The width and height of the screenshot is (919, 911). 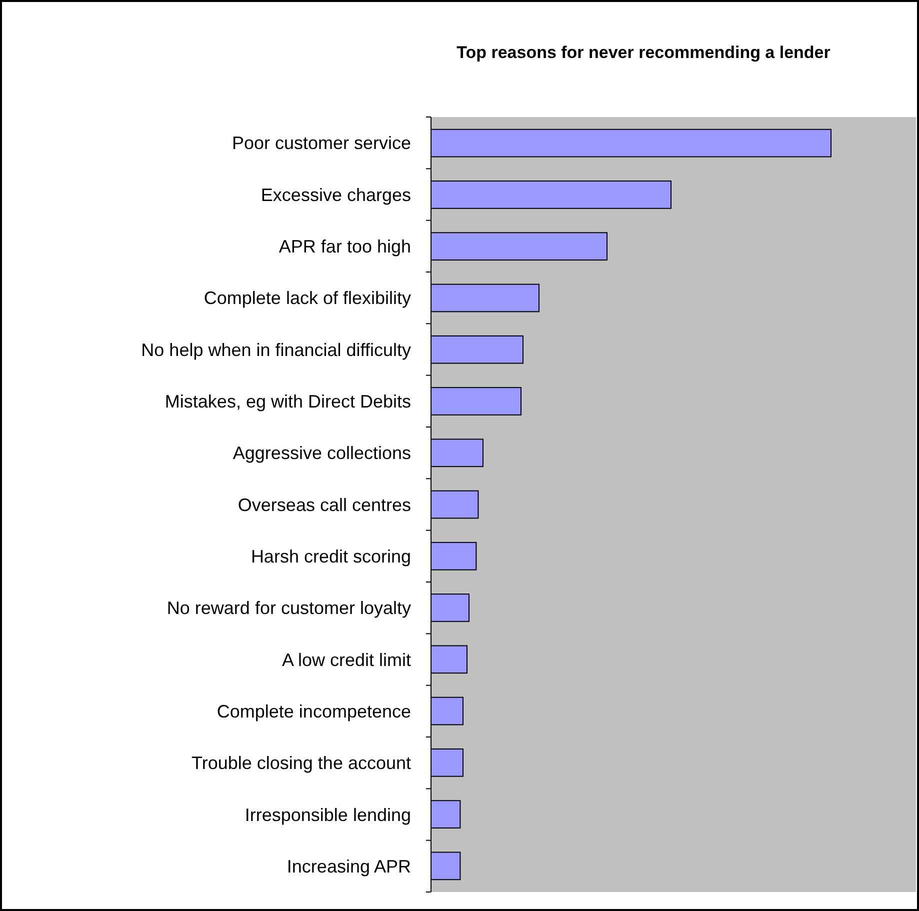 I want to click on y-tick-label: Poor customer service, so click(x=321, y=143).